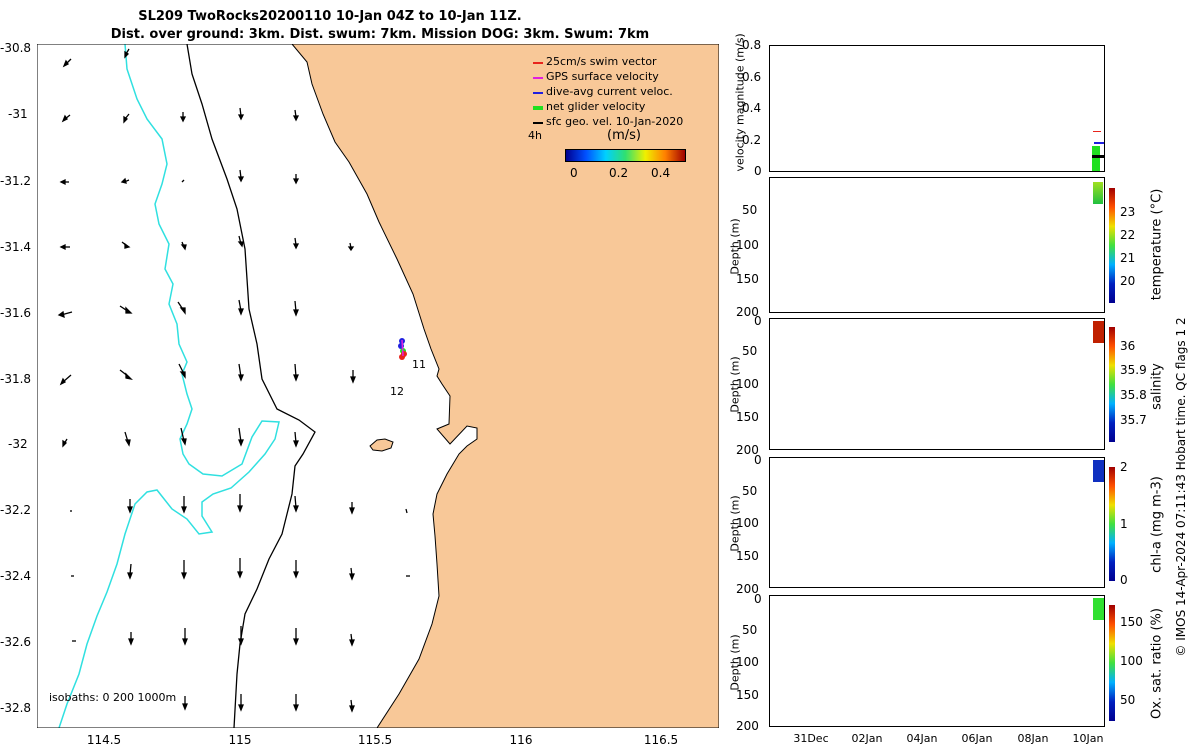 Image resolution: width=1200 pixels, height=750 pixels. I want to click on lon-tick: 115.5, so click(375, 740).